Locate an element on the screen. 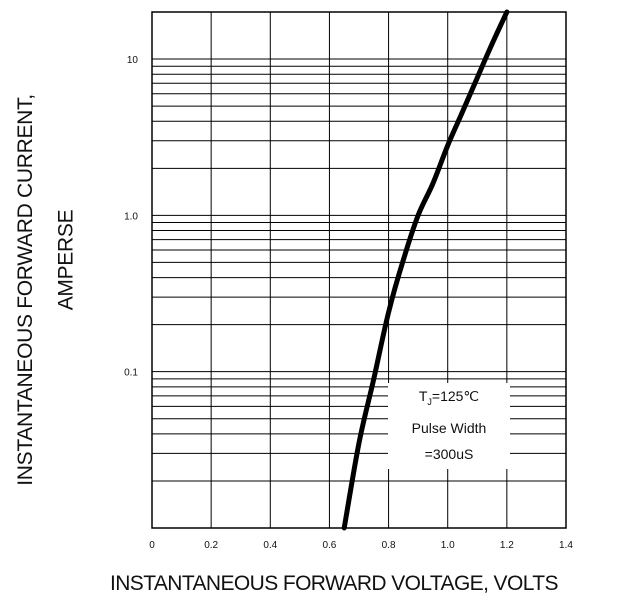 This screenshot has height=608, width=619. annotation-t-sub: J is located at coordinates (429, 401).